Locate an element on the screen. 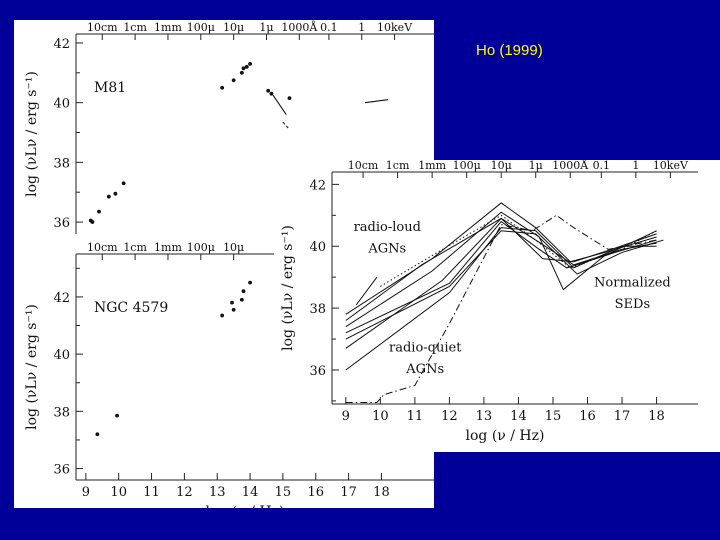 Image resolution: width=720 pixels, height=540 pixels. chart1-x-axis-title: log (ν / Hz) is located at coordinates (245, 506).